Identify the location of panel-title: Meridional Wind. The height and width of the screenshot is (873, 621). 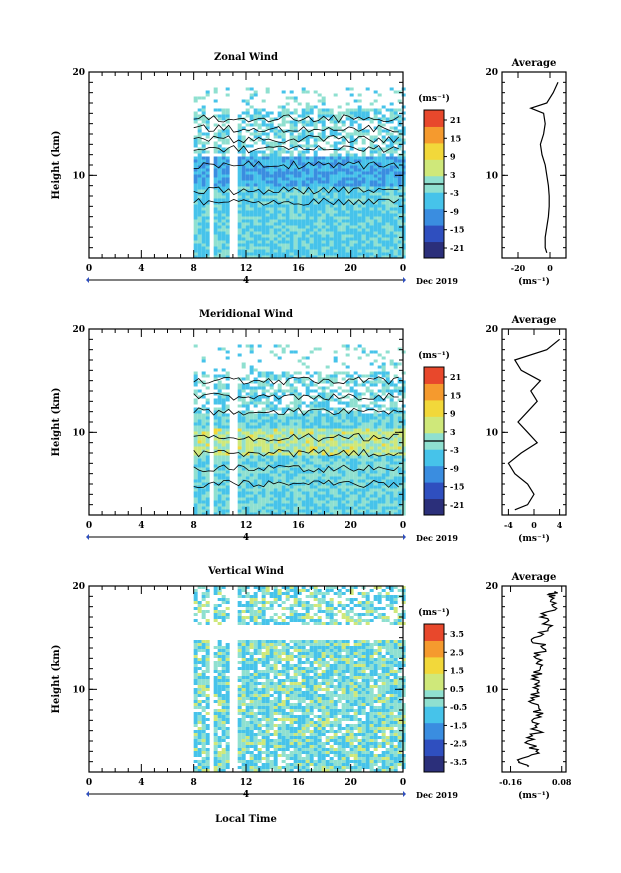
(246, 314).